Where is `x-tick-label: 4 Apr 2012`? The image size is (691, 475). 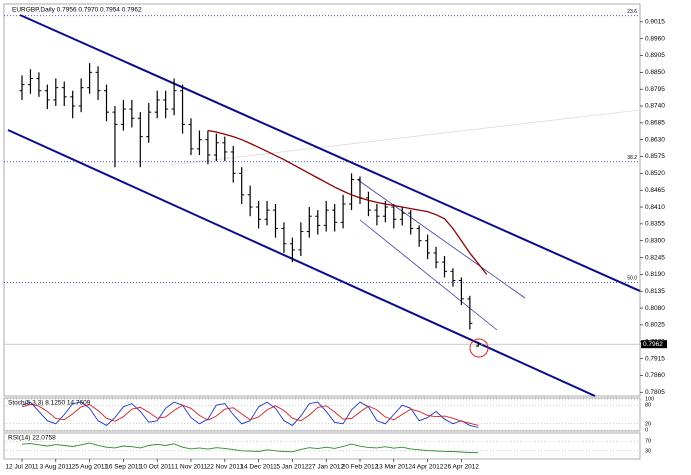 x-tick-label: 4 Apr 2012 is located at coordinates (428, 467).